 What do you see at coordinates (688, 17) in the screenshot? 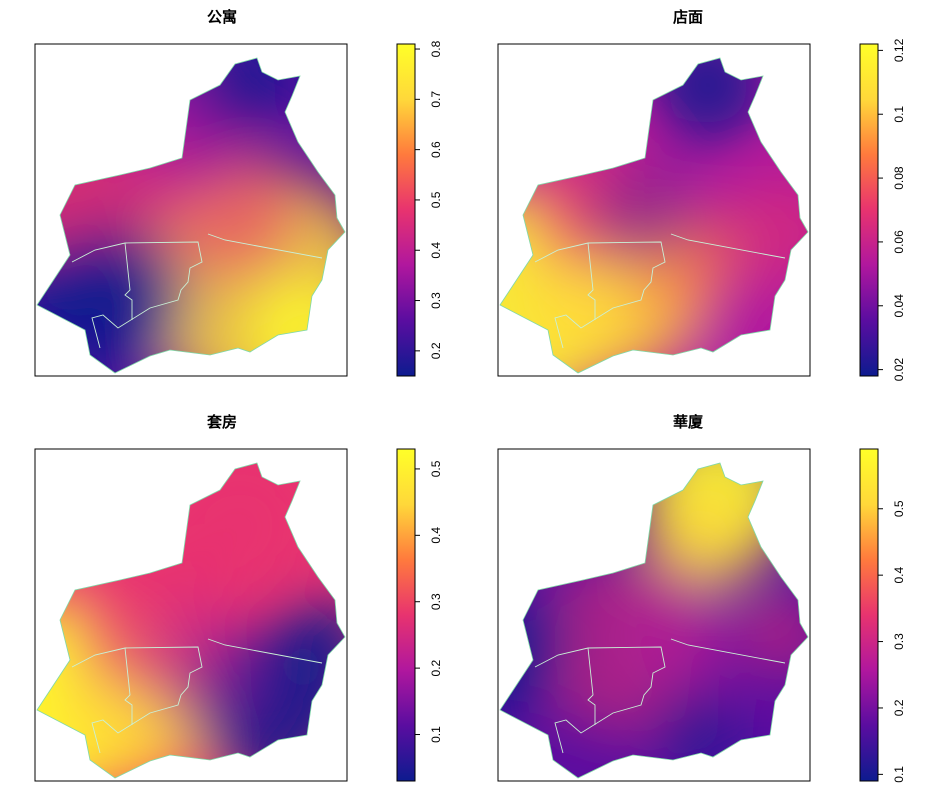
I see `panel-title: 店面` at bounding box center [688, 17].